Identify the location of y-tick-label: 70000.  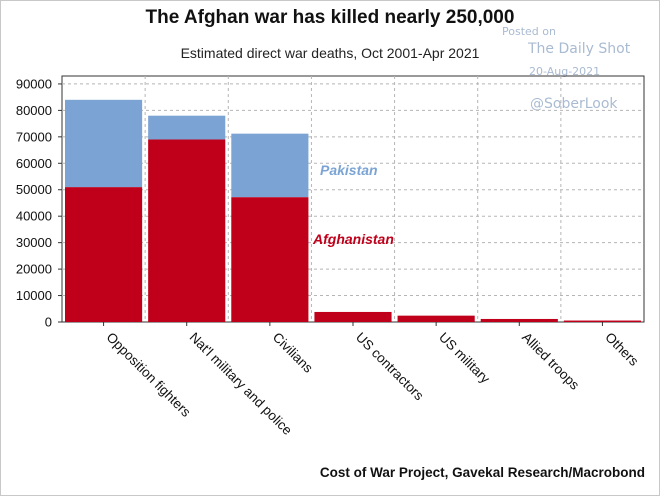
(34, 136).